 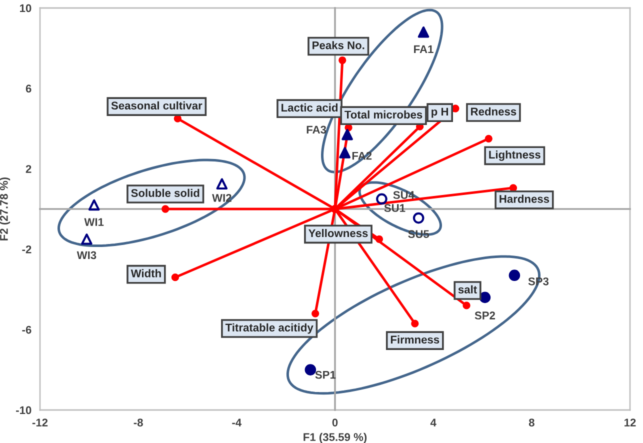 I want to click on annotation: SU4, so click(x=403, y=195).